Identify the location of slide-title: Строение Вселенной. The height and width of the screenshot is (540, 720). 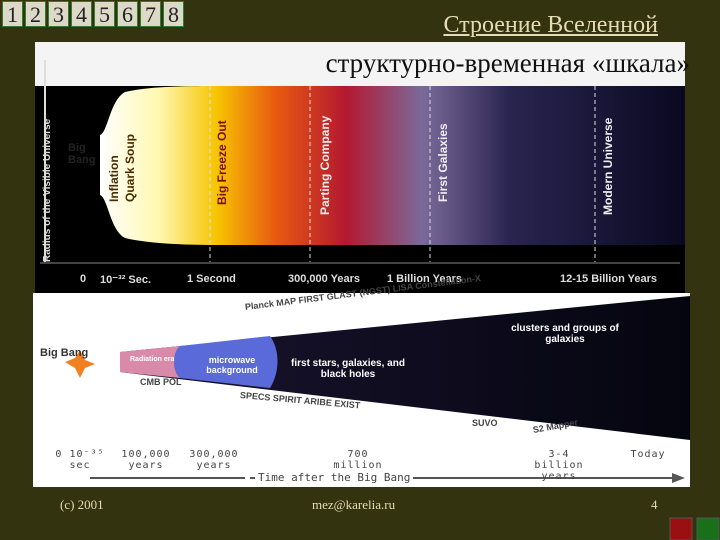
(550, 25).